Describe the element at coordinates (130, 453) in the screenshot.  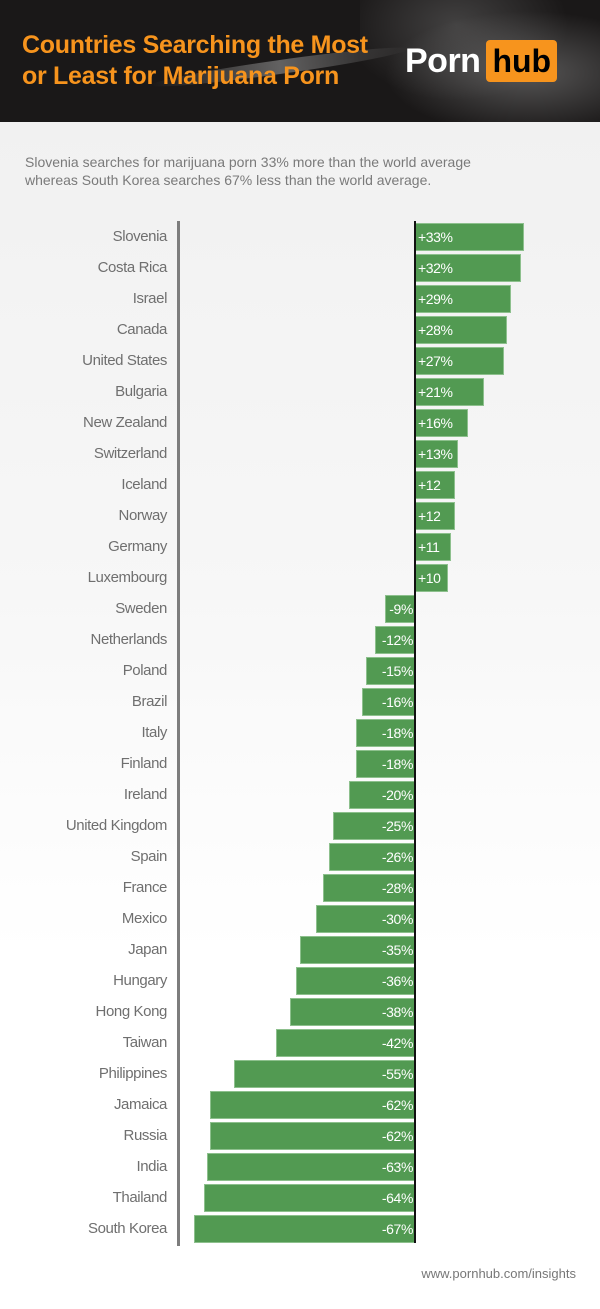
I see `country-label: Switzerland` at that location.